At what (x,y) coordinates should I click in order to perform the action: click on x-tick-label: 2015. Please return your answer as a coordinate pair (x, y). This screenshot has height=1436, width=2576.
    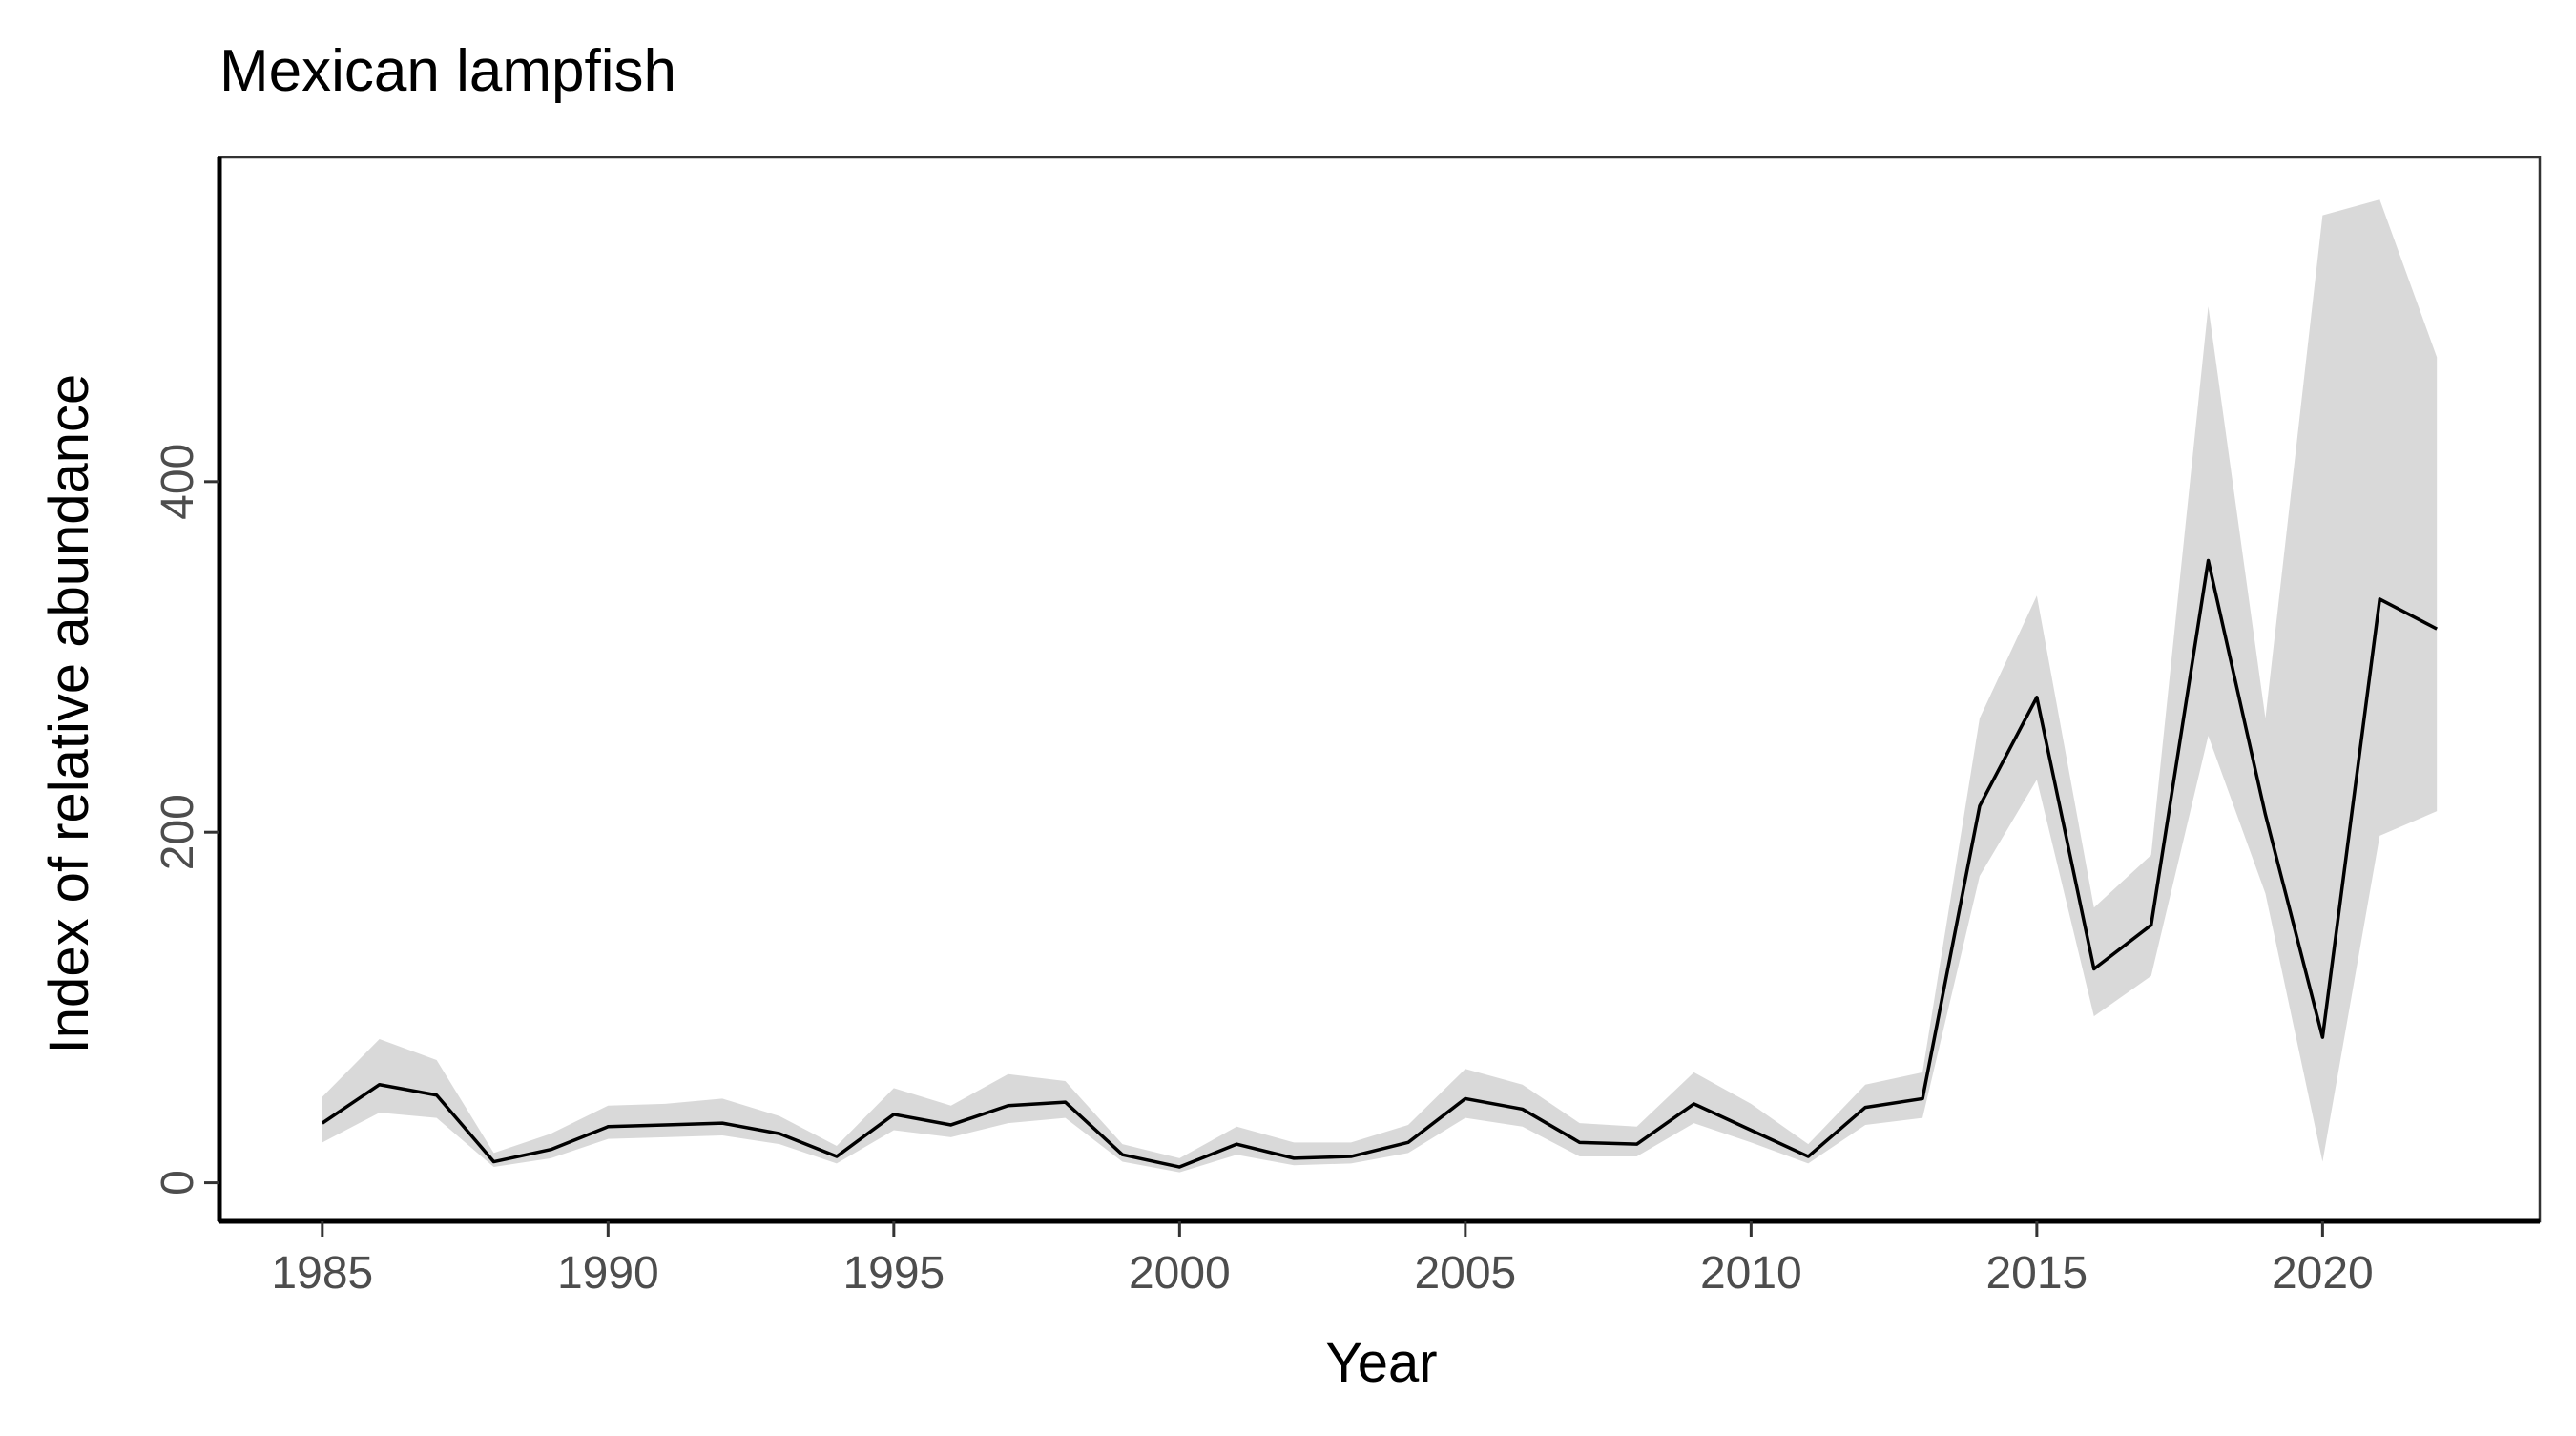
    Looking at the image, I should click on (2036, 1273).